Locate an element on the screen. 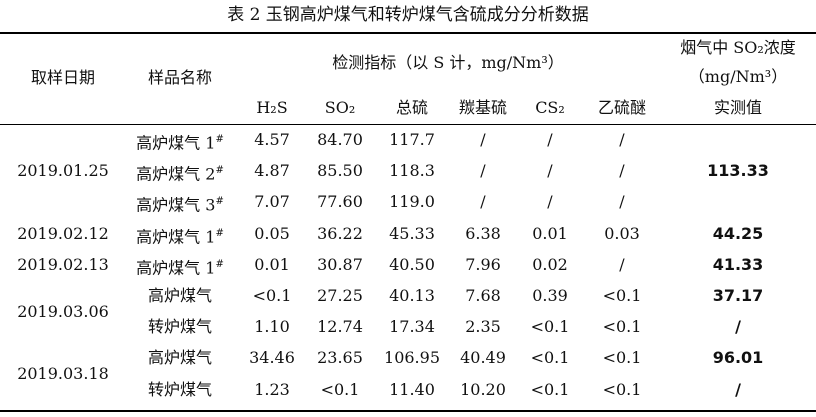  sample-name: 高炉煤气 3# is located at coordinates (180, 203).